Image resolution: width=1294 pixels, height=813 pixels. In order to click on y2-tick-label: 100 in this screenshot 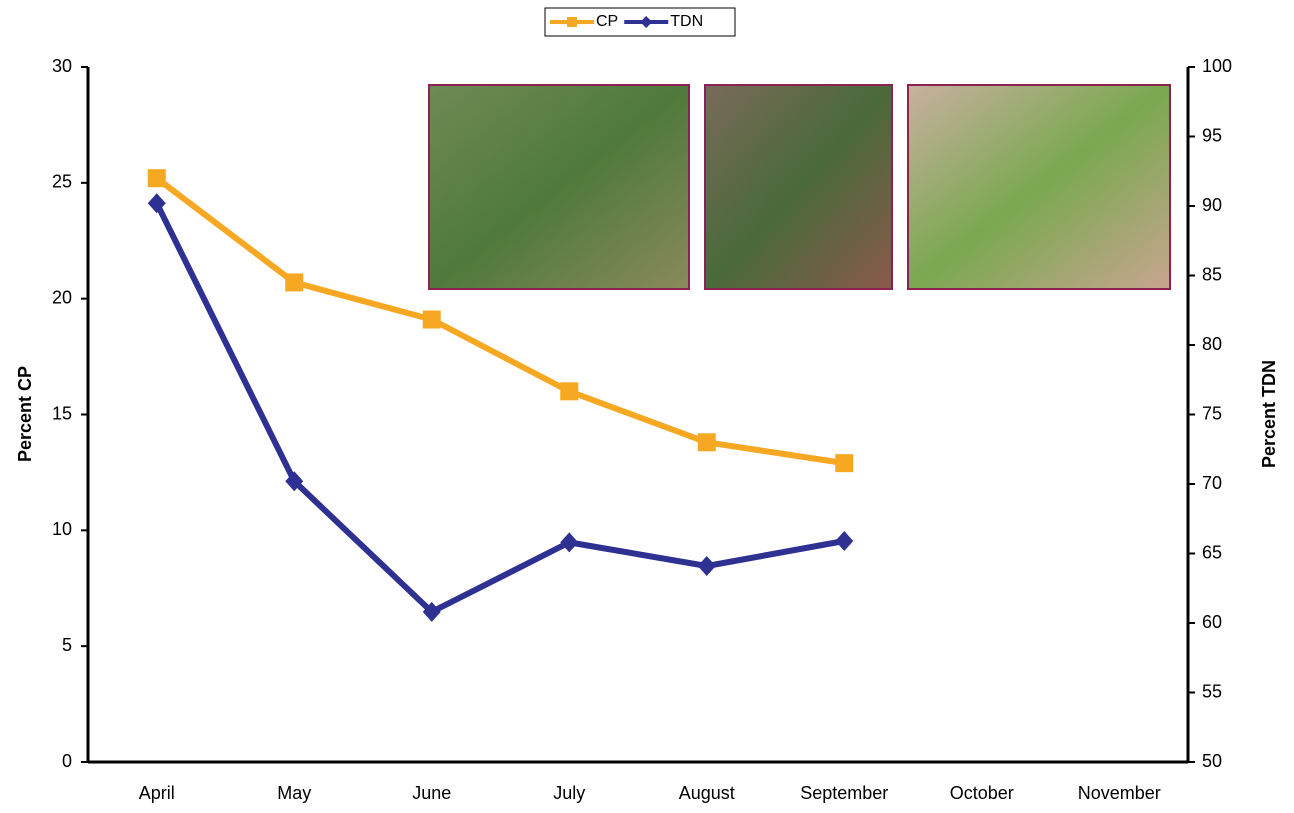, I will do `click(1217, 66)`.